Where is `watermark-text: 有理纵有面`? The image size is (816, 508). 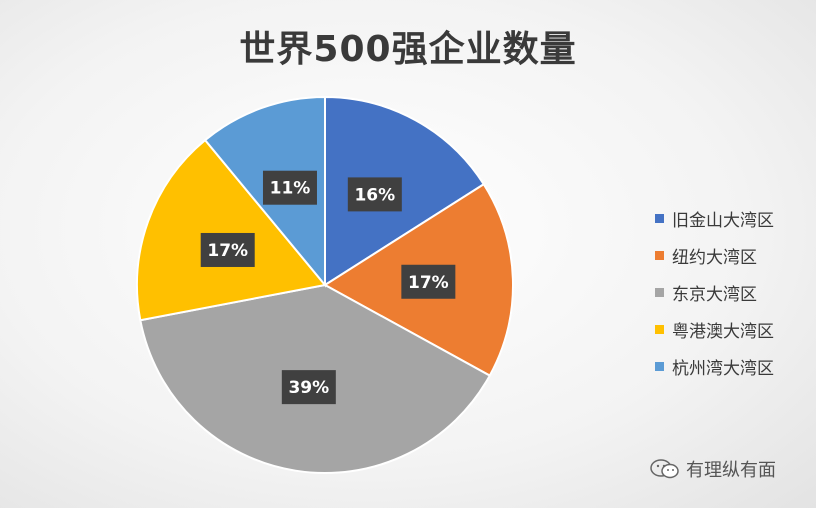 watermark-text: 有理纵有面 is located at coordinates (731, 470).